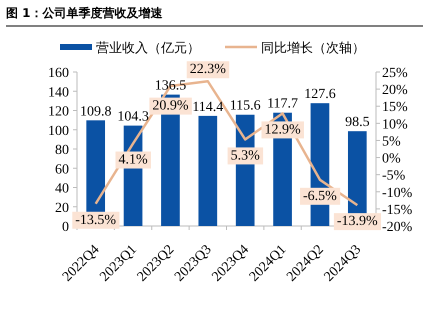 The image size is (429, 323). What do you see at coordinates (313, 48) in the screenshot?
I see `legend-label: 同比增长（次轴）` at bounding box center [313, 48].